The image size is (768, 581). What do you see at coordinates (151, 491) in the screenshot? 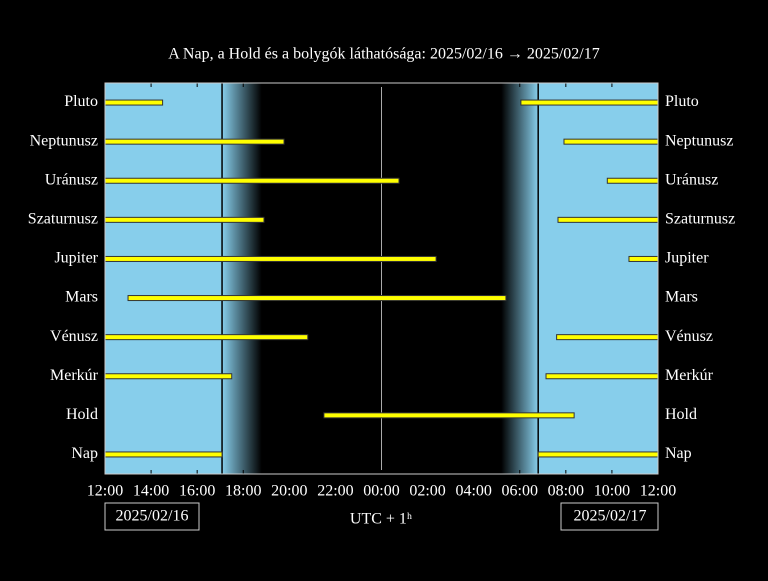
I see `x-tick-label: 14:00` at bounding box center [151, 491].